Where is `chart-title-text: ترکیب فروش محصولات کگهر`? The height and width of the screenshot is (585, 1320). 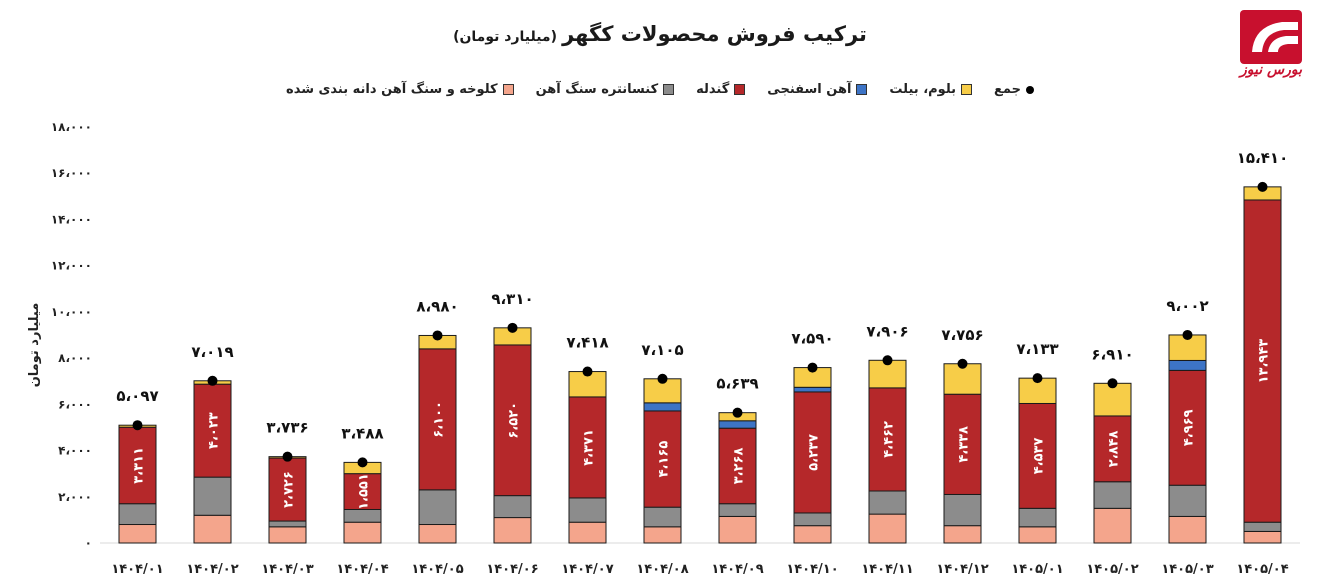
chart-title-text: ترکیب فروش محصولات کگهر is located at coordinates (714, 34).